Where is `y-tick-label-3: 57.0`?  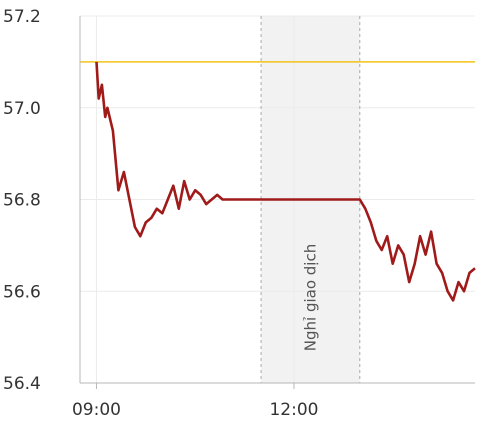
y-tick-label-3: 57.0 is located at coordinates (22, 109).